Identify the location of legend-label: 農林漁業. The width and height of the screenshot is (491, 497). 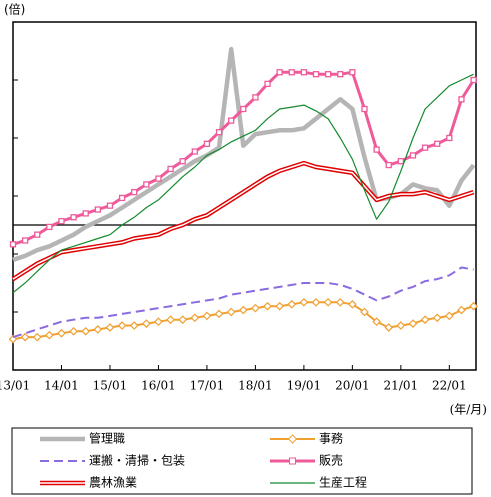
(113, 483).